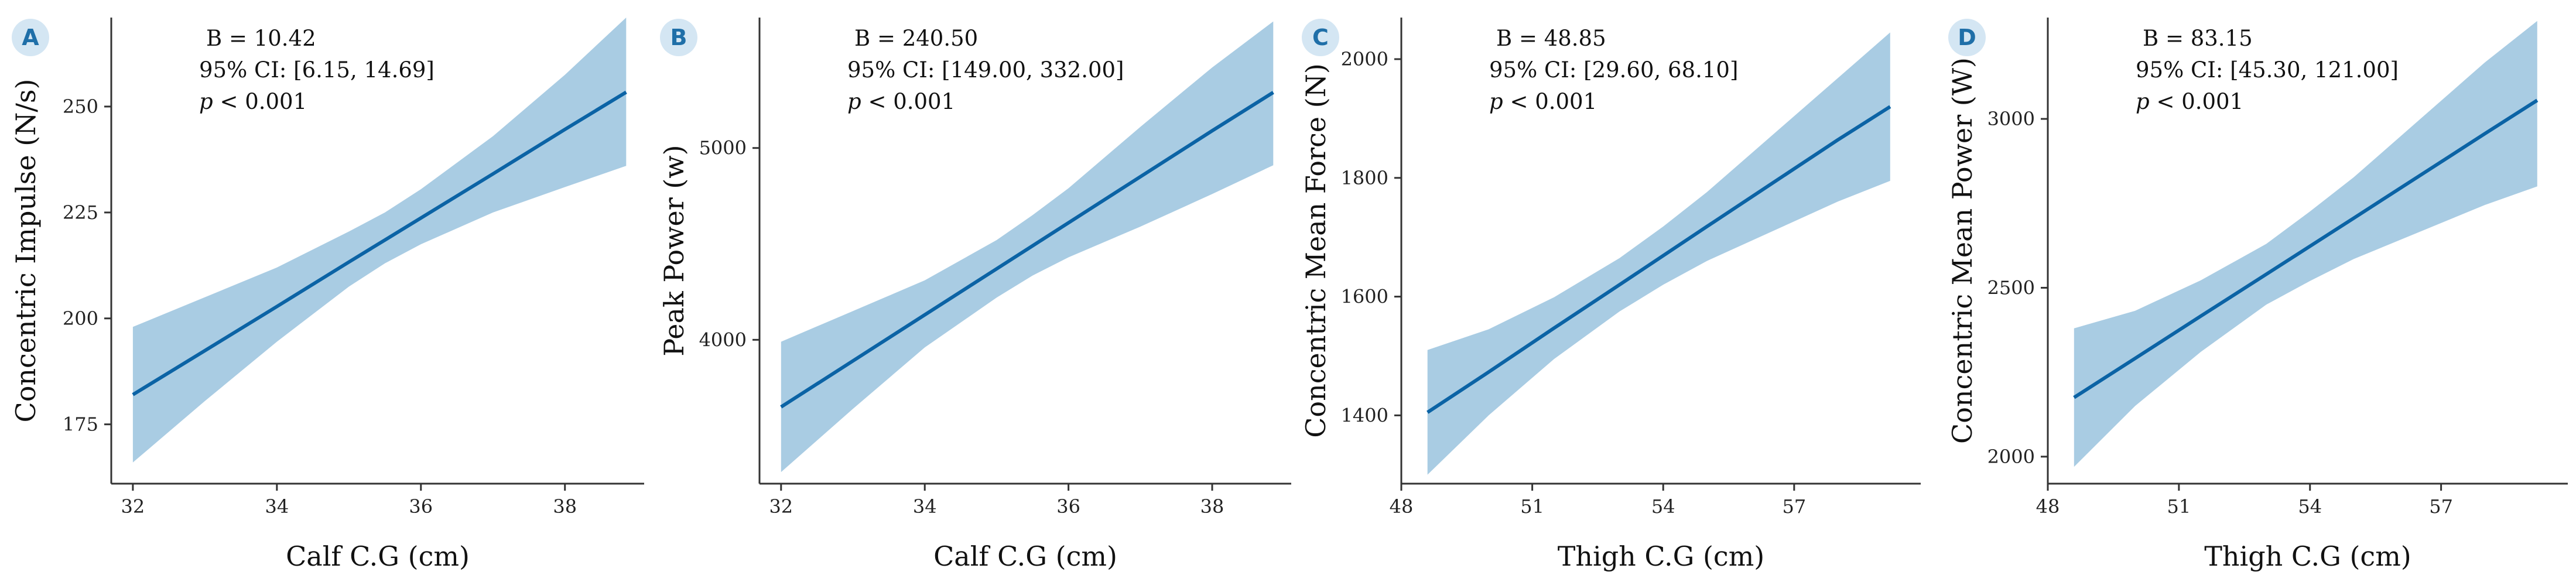  I want to click on y-tick-label: 175, so click(81, 425).